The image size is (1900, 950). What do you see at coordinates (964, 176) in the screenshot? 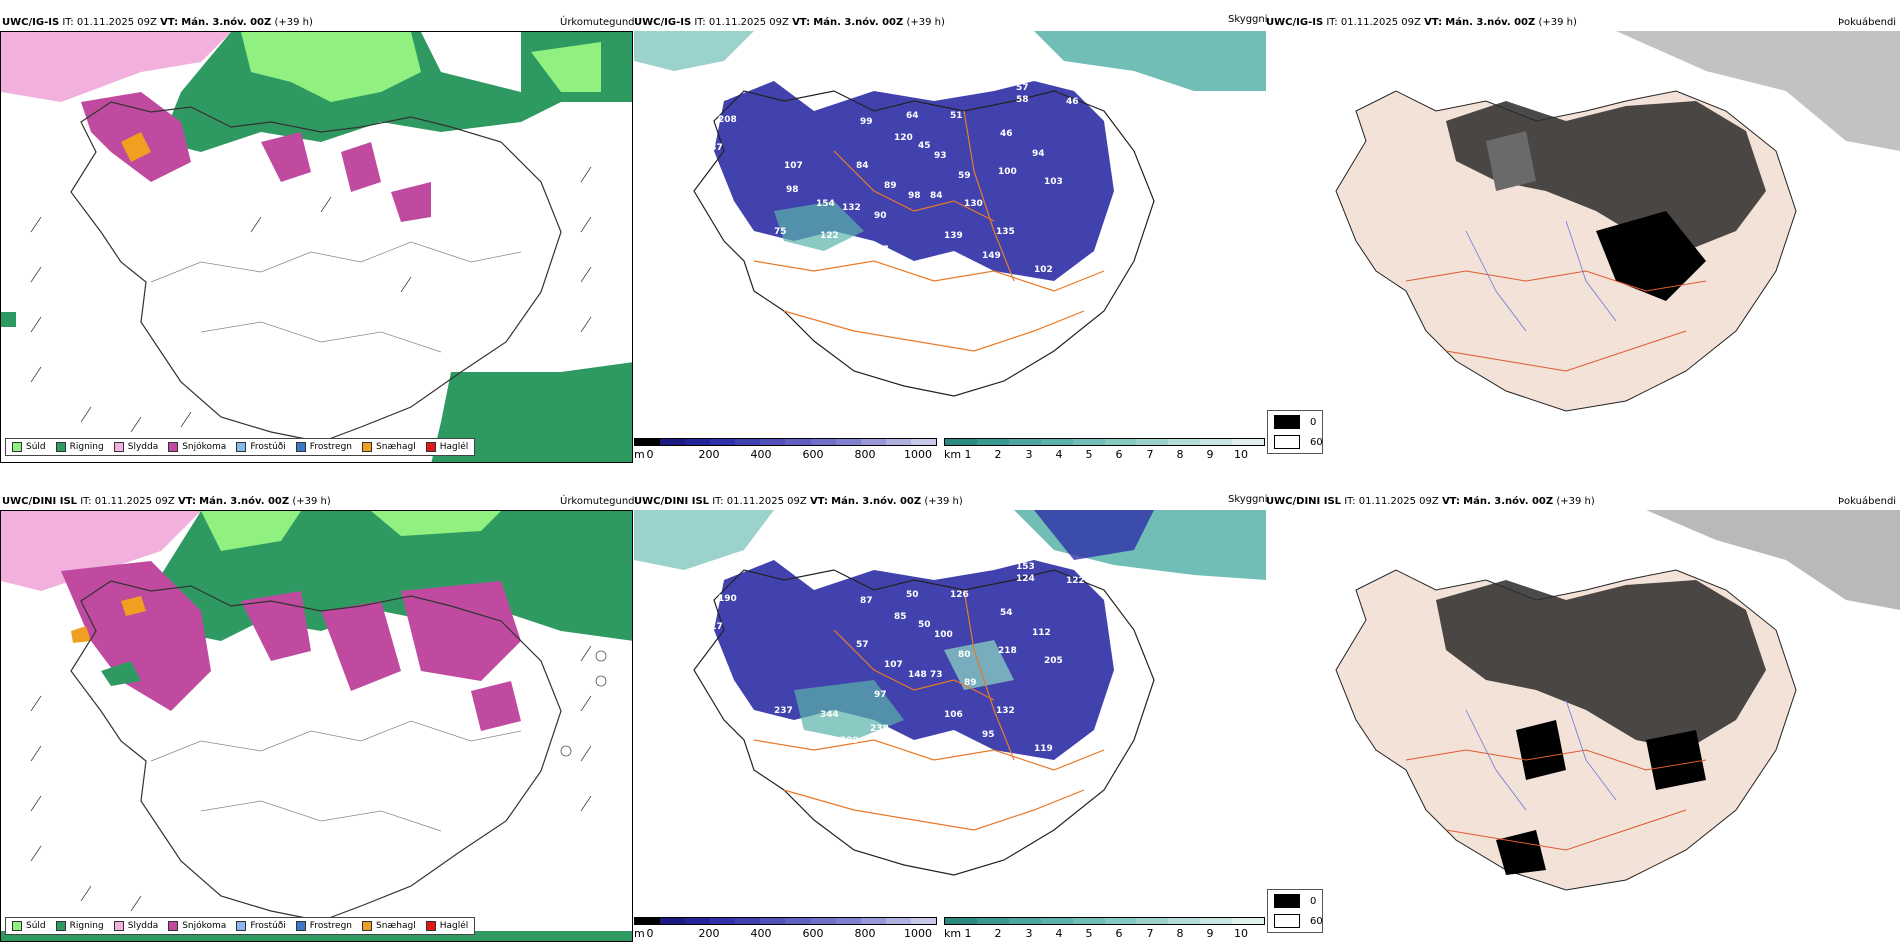
I see `depth-label: 59` at bounding box center [964, 176].